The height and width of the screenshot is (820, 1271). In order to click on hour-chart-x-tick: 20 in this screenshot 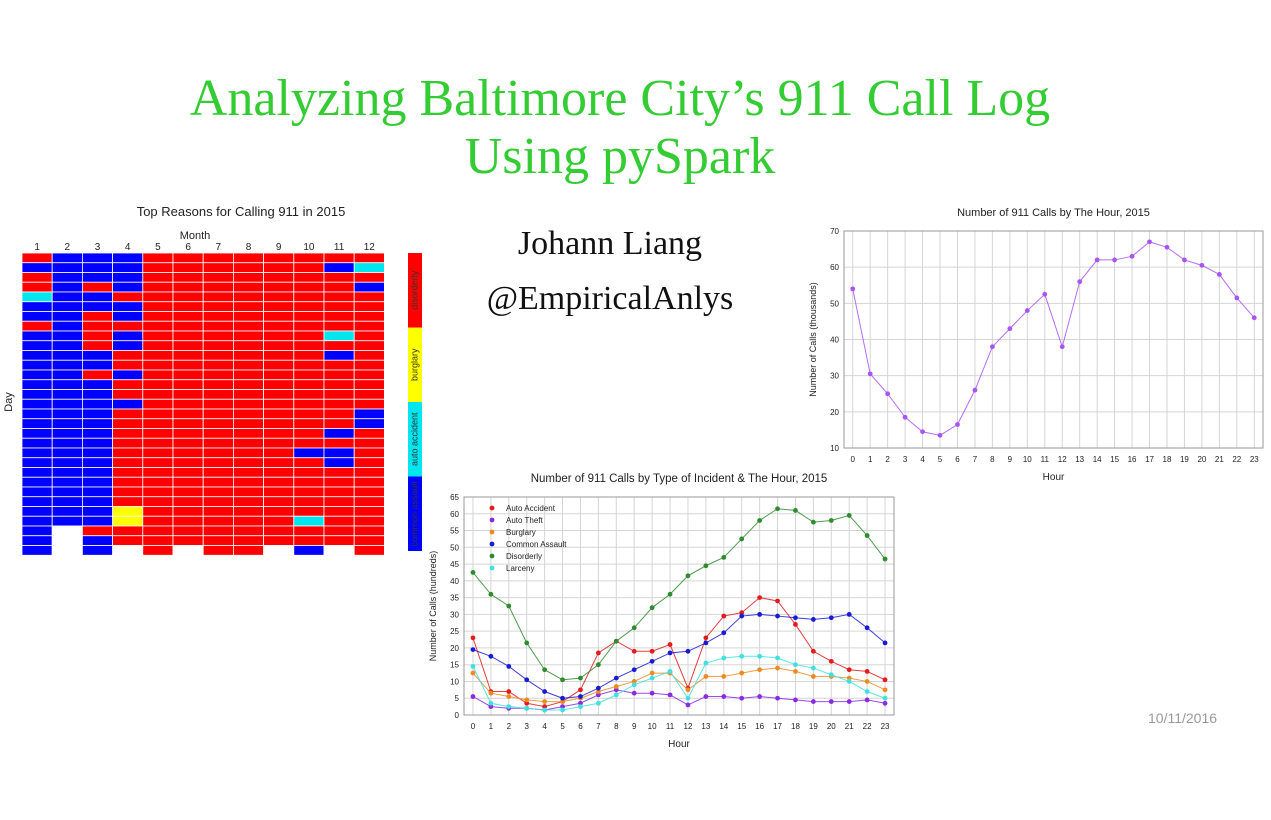, I will do `click(1201, 459)`.